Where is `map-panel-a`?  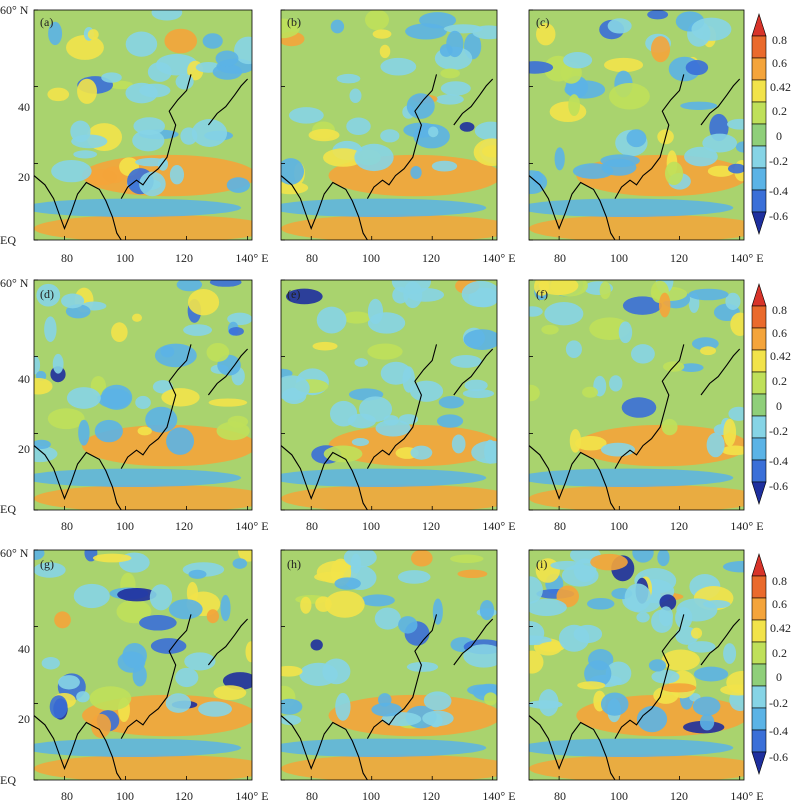
map-panel-a is located at coordinates (143, 125).